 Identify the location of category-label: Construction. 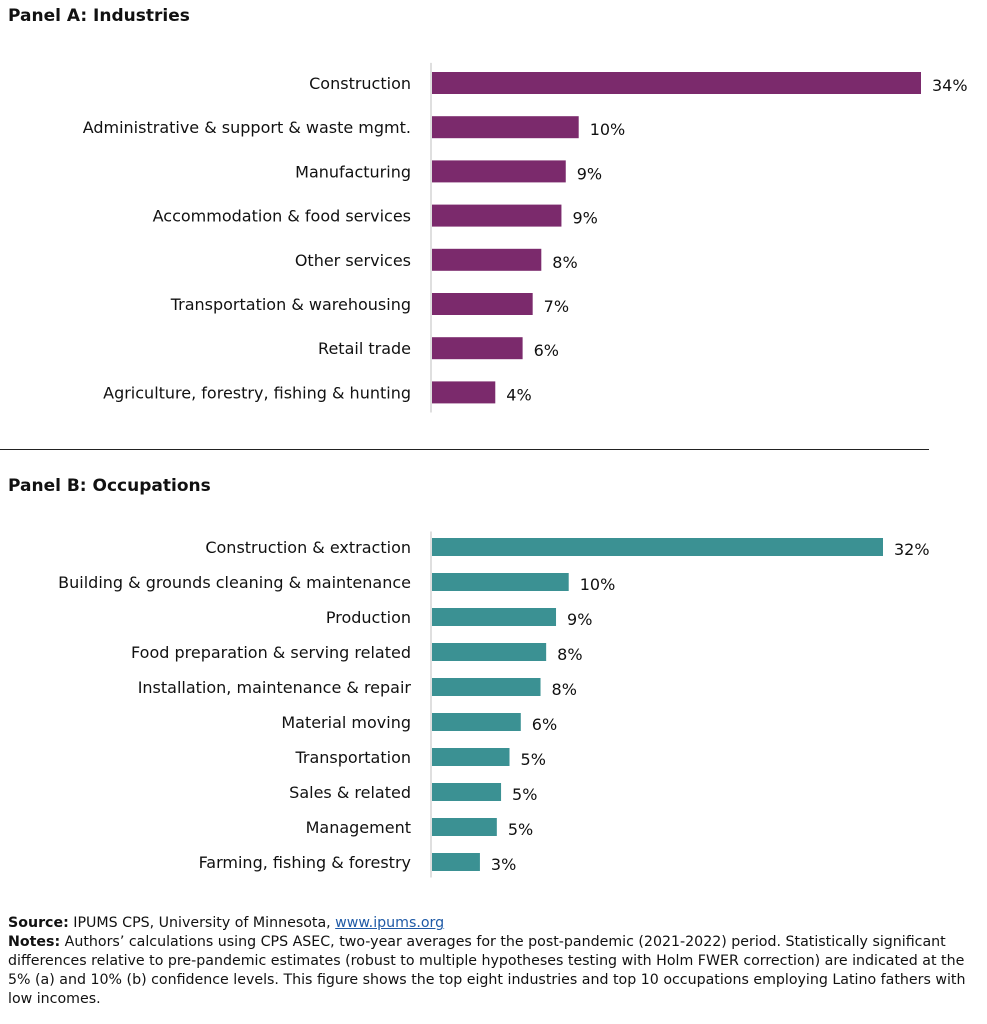
(360, 83).